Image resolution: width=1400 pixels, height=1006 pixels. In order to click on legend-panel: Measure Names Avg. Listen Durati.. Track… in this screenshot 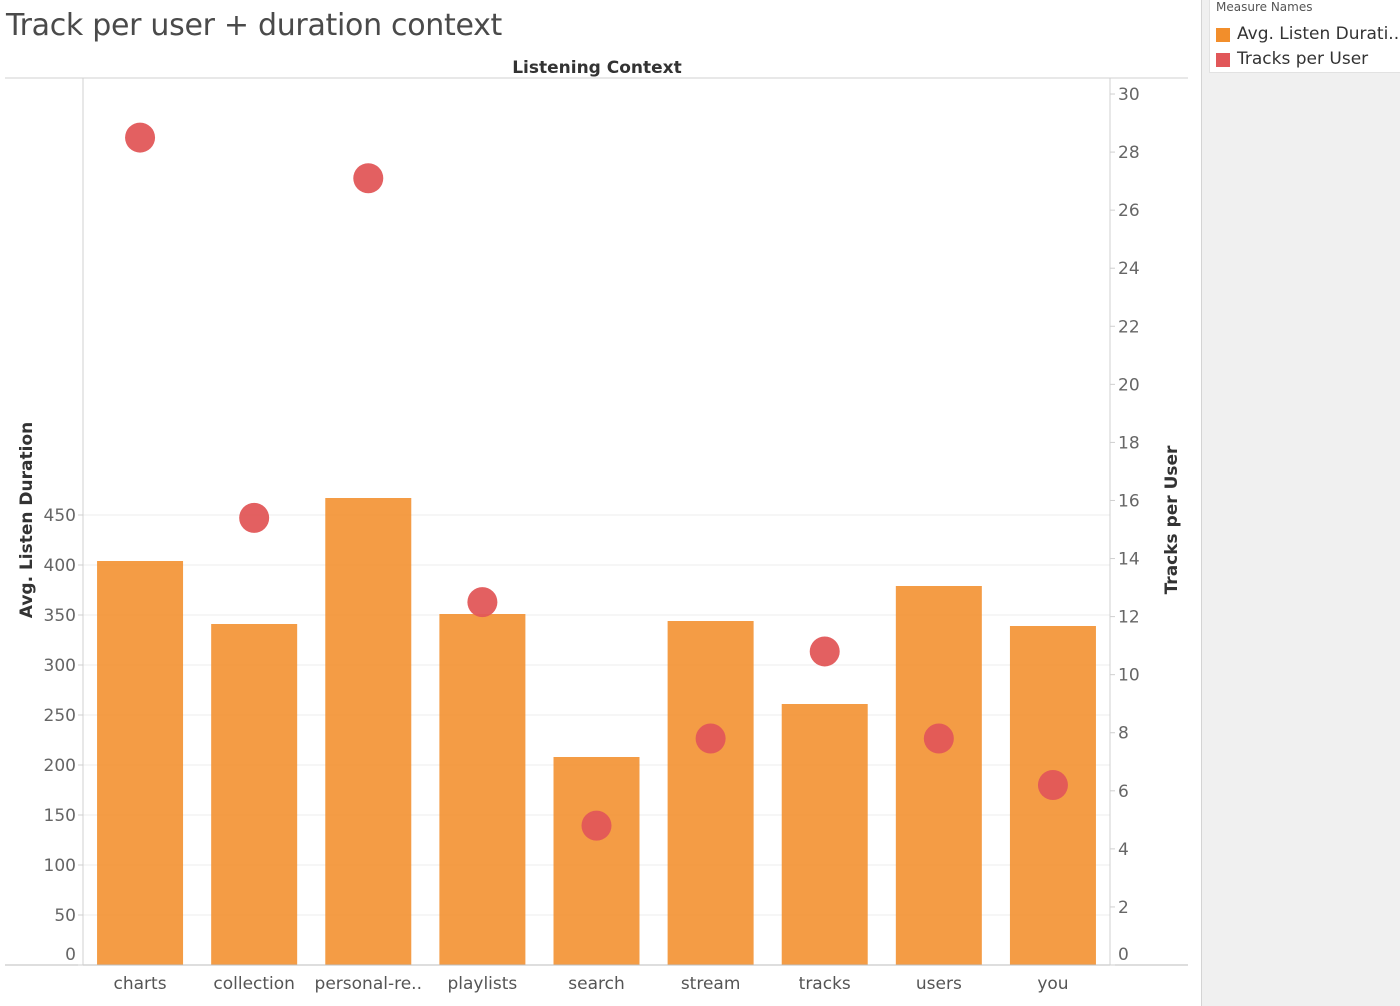, I will do `click(1300, 503)`.